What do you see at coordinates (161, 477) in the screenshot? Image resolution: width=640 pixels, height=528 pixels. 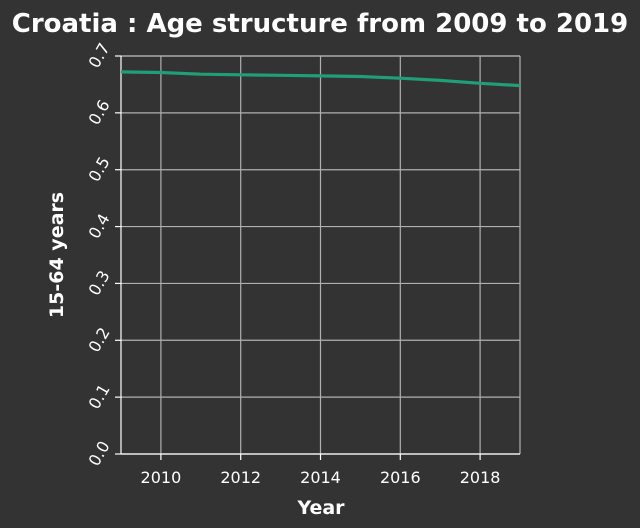 I see `x-tick-label: 2010` at bounding box center [161, 477].